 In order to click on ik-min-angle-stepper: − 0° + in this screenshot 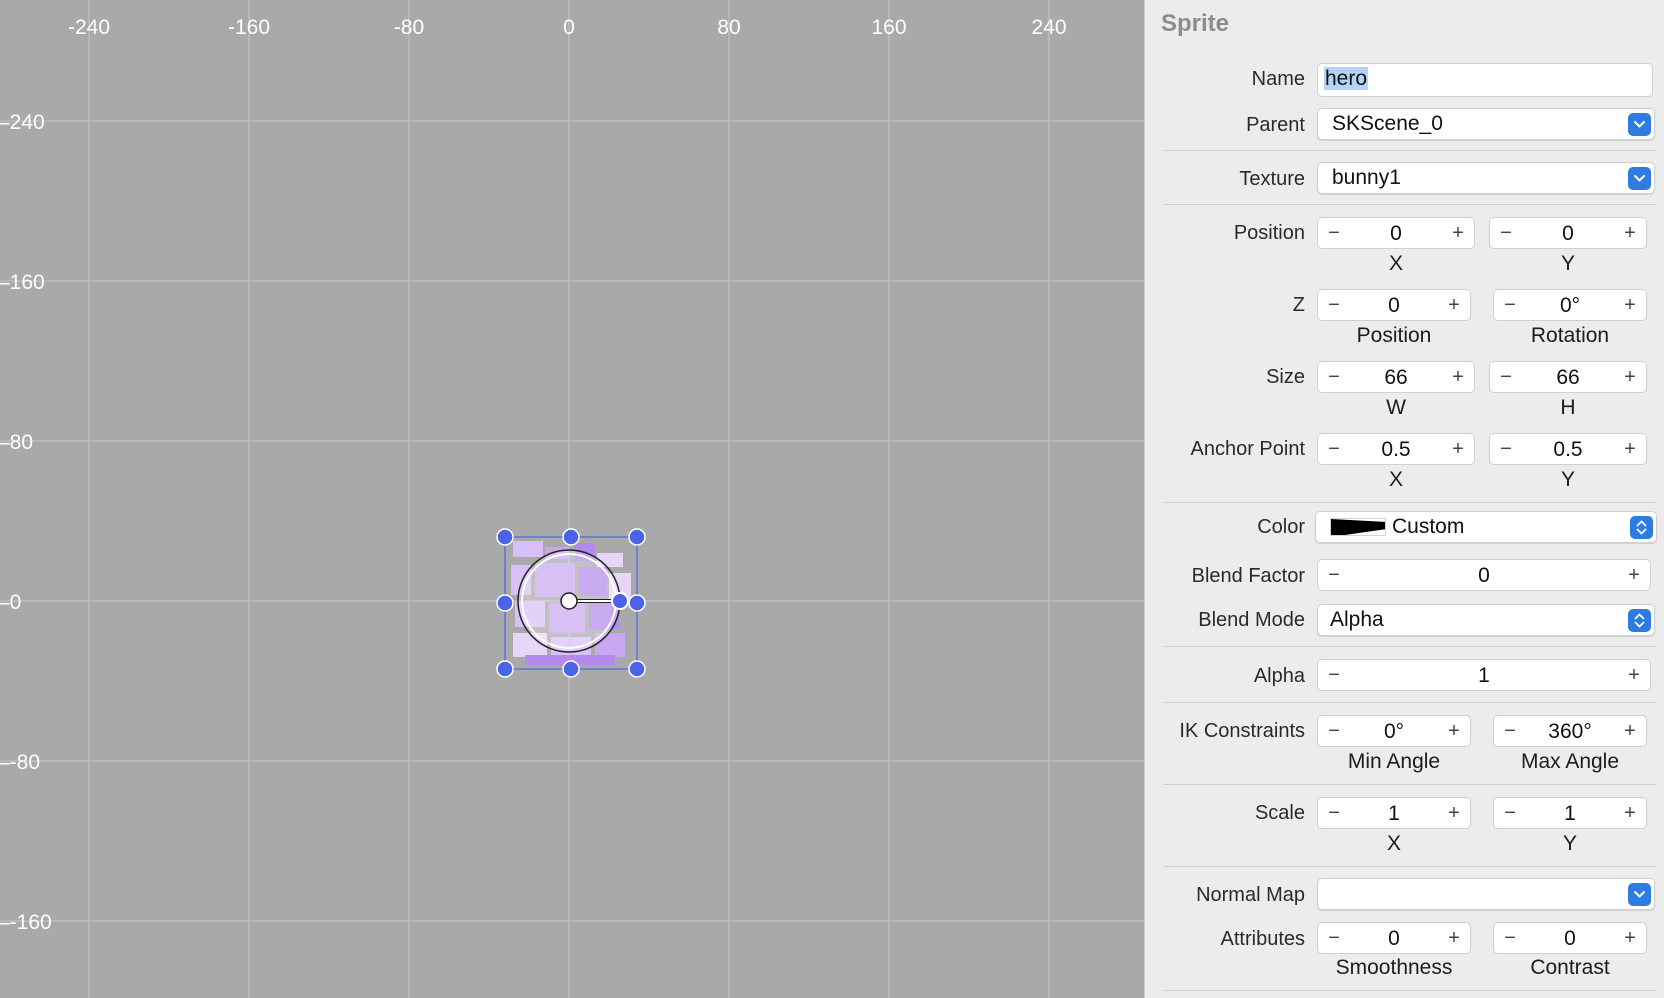, I will do `click(1394, 731)`.